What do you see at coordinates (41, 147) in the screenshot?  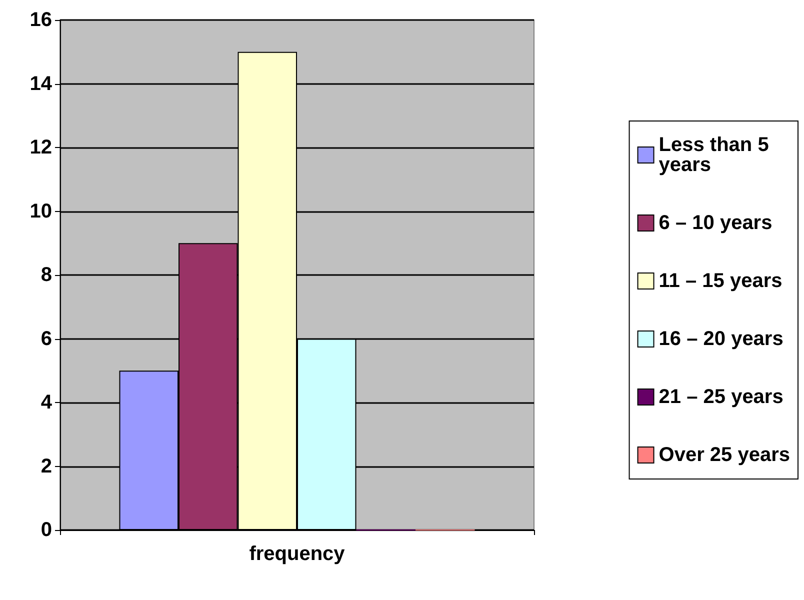 I see `y-tick-label: 12` at bounding box center [41, 147].